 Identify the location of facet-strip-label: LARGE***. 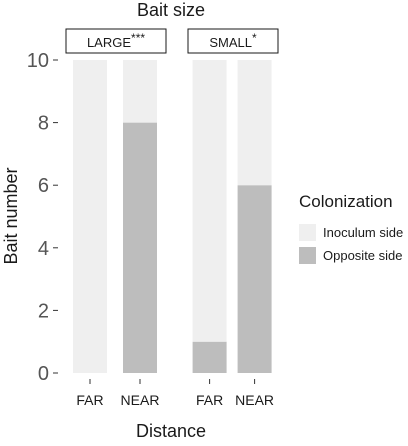
(116, 40).